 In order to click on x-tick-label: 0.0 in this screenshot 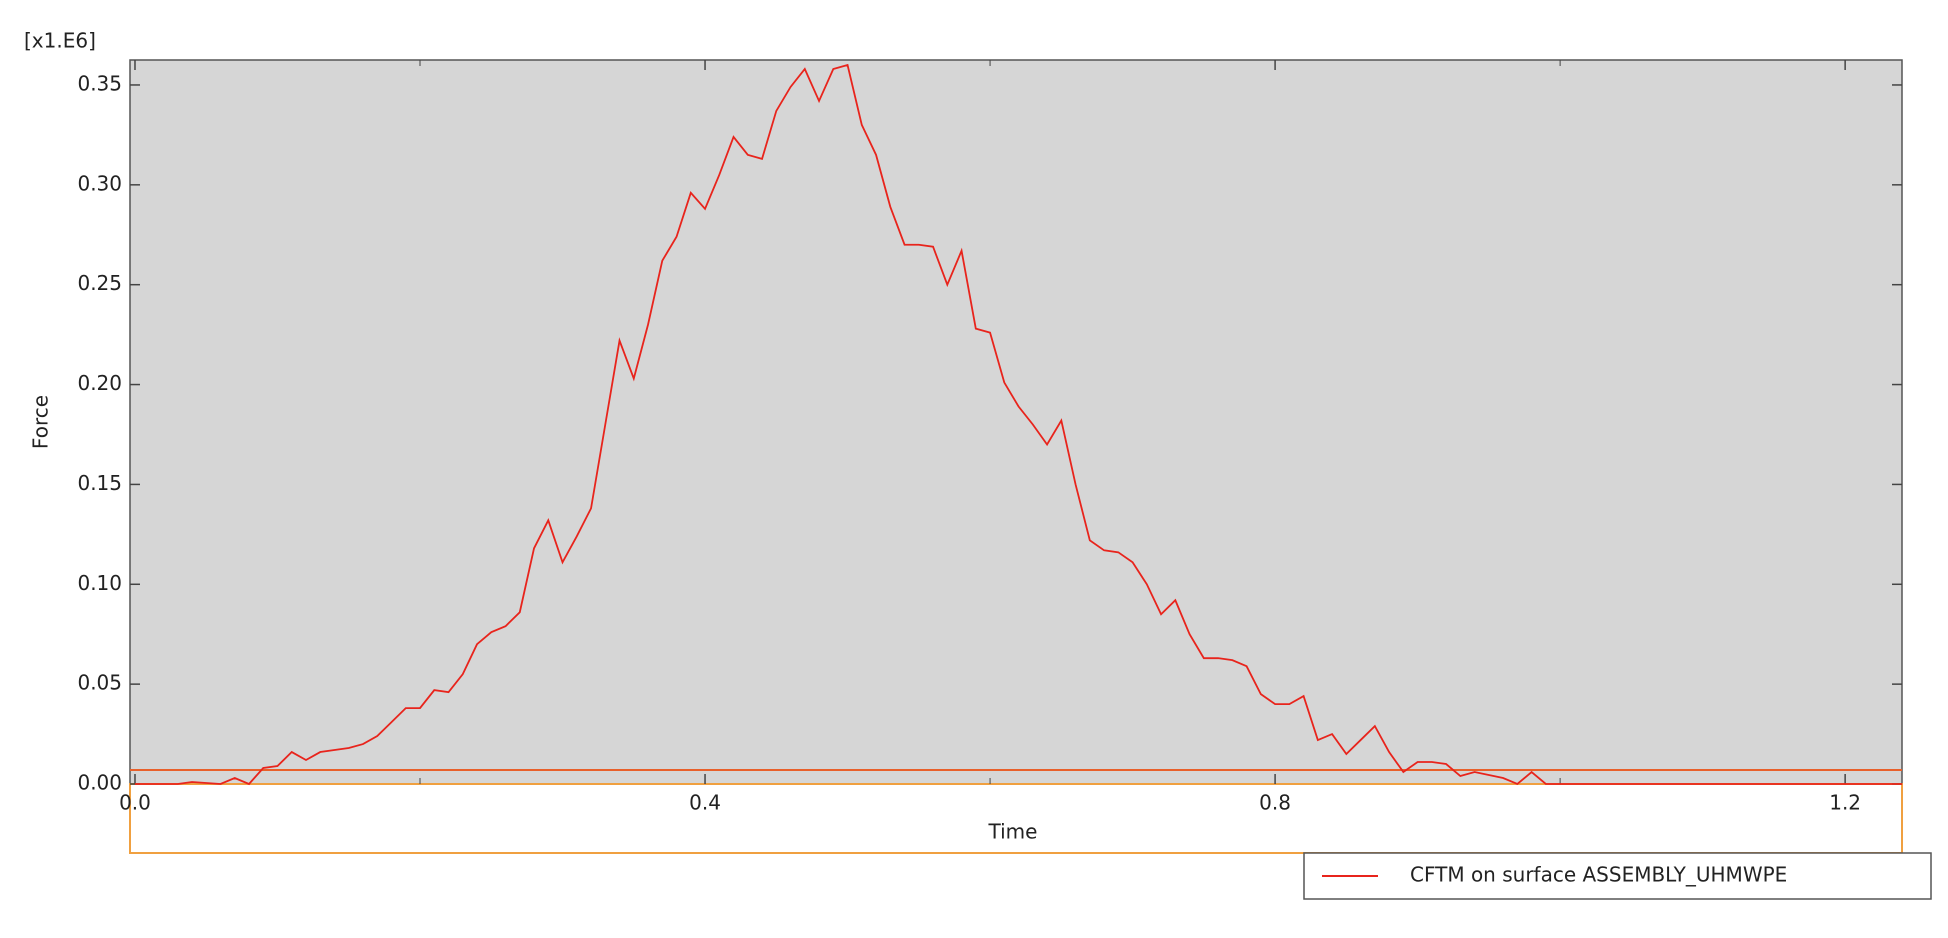, I will do `click(135, 803)`.